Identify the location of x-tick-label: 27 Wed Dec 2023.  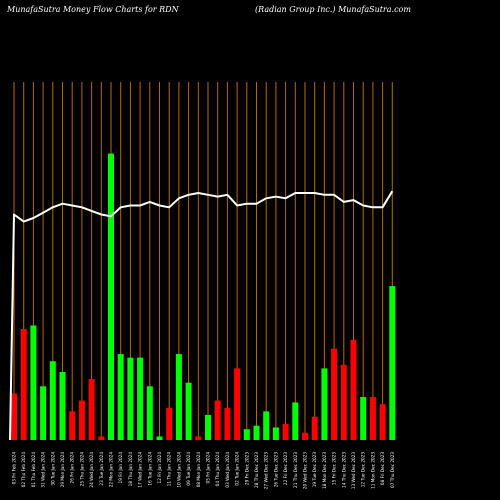
(266, 471).